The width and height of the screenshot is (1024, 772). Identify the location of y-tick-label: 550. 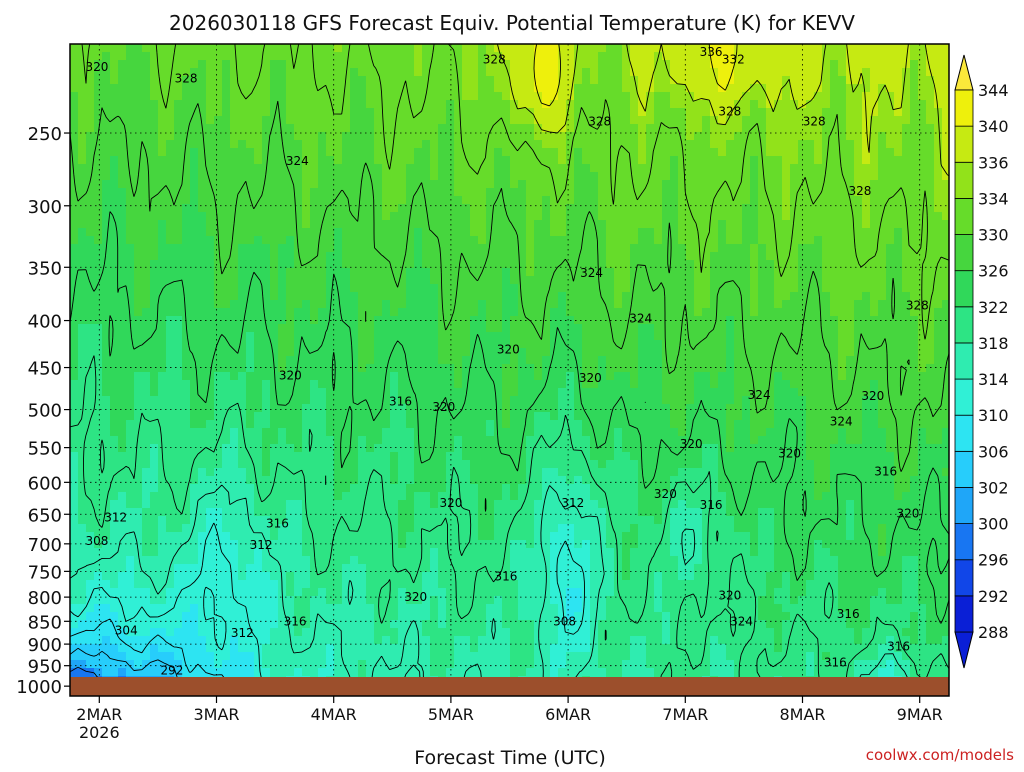
(45, 449).